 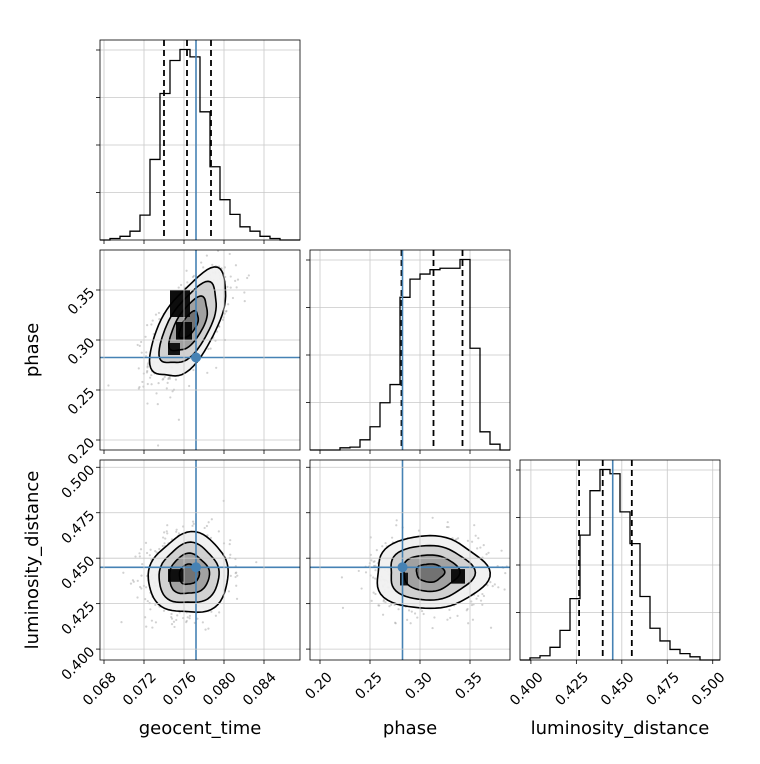 What do you see at coordinates (32, 350) in the screenshot?
I see `y-axis-label-phase: phase` at bounding box center [32, 350].